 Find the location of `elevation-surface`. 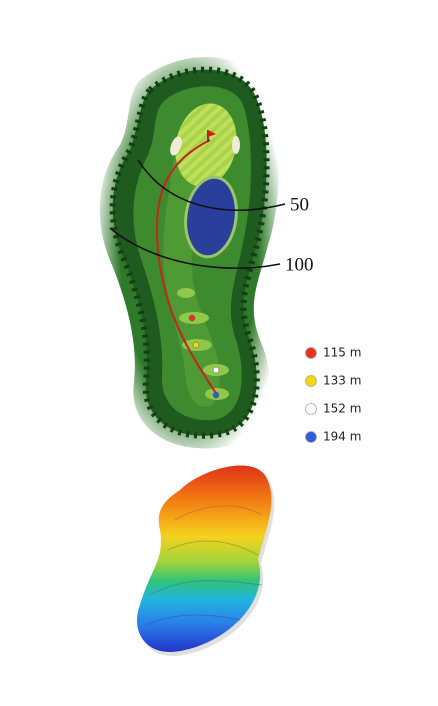

elevation-surface is located at coordinates (204, 558).